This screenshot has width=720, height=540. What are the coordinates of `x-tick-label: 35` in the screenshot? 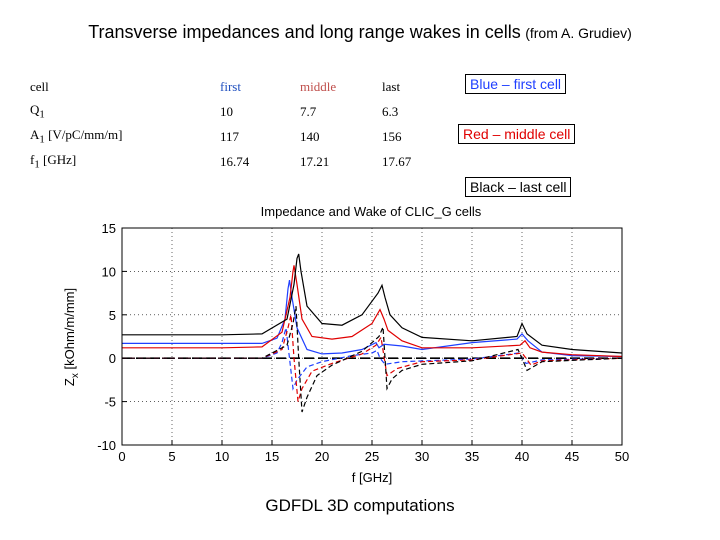 It's located at (472, 456).